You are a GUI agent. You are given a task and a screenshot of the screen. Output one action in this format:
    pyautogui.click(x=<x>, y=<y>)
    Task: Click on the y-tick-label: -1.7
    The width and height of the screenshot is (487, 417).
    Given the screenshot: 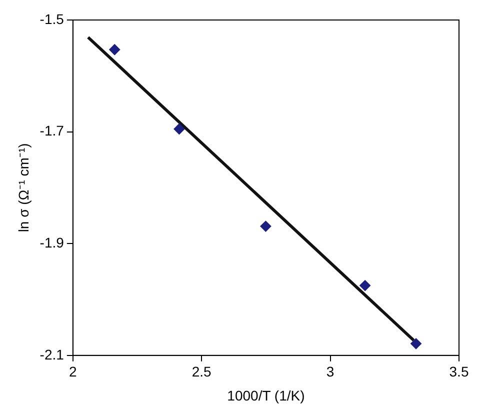 What is the action you would take?
    pyautogui.click(x=52, y=130)
    